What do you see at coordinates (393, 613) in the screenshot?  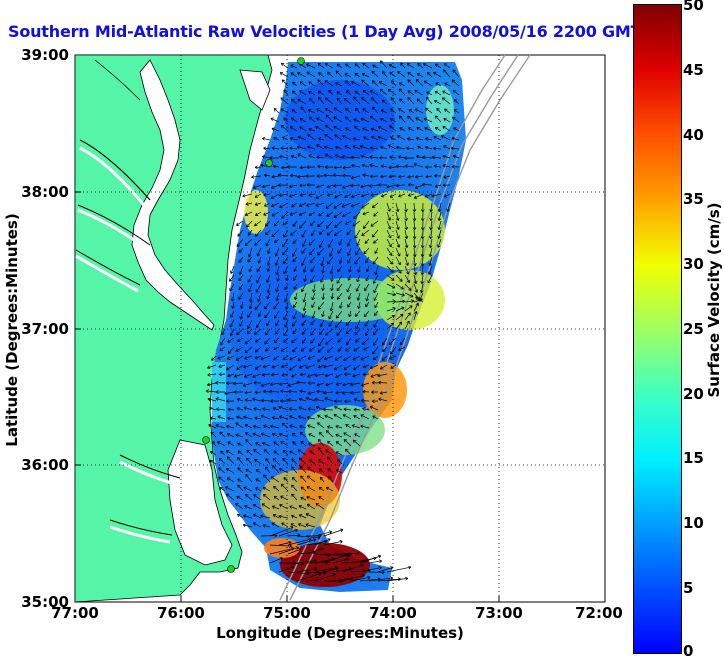 I see `x-tick-label: 74:00` at bounding box center [393, 613].